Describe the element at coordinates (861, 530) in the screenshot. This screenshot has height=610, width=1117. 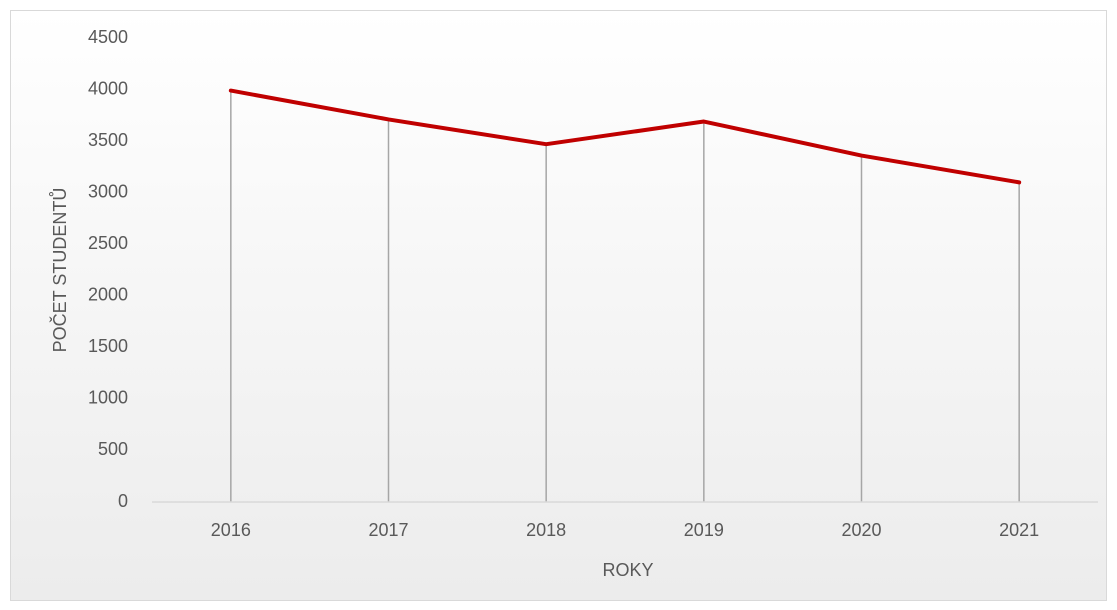
I see `x-tick-label: 2020` at that location.